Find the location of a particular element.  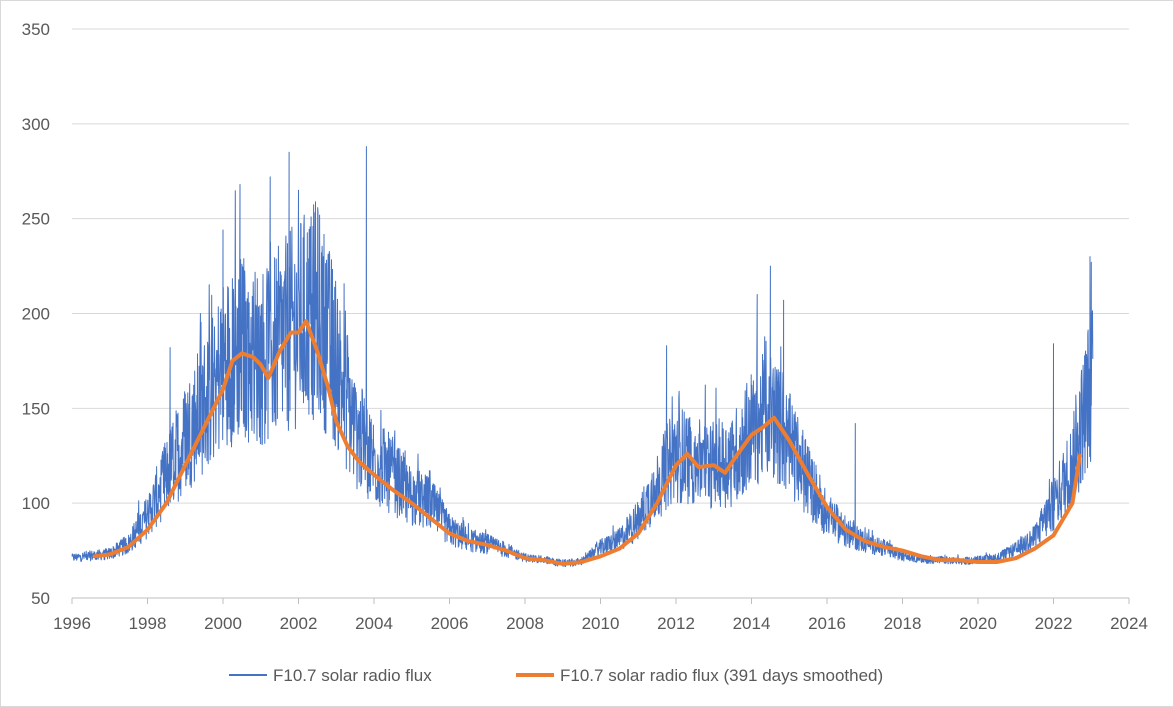

y-tick-label: 350 is located at coordinates (36, 29).